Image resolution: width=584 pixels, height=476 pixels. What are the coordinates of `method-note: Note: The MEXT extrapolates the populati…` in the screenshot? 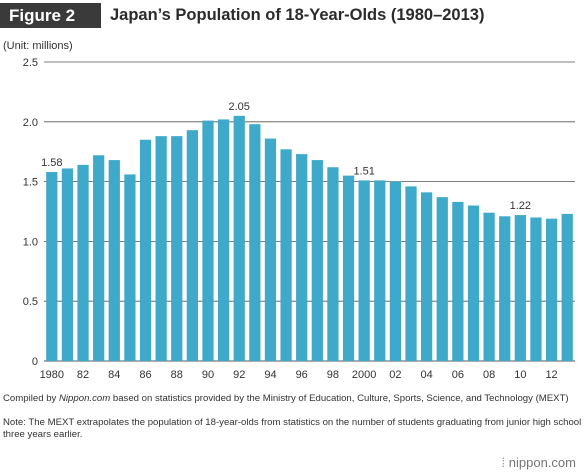 It's located at (292, 428).